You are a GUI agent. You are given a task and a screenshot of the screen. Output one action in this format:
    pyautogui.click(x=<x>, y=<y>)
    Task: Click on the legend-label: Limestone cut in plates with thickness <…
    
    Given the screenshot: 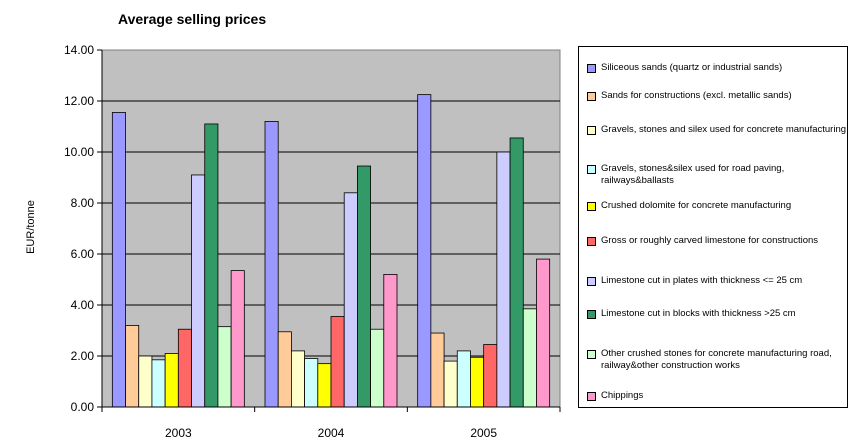 What is the action you would take?
    pyautogui.click(x=702, y=280)
    